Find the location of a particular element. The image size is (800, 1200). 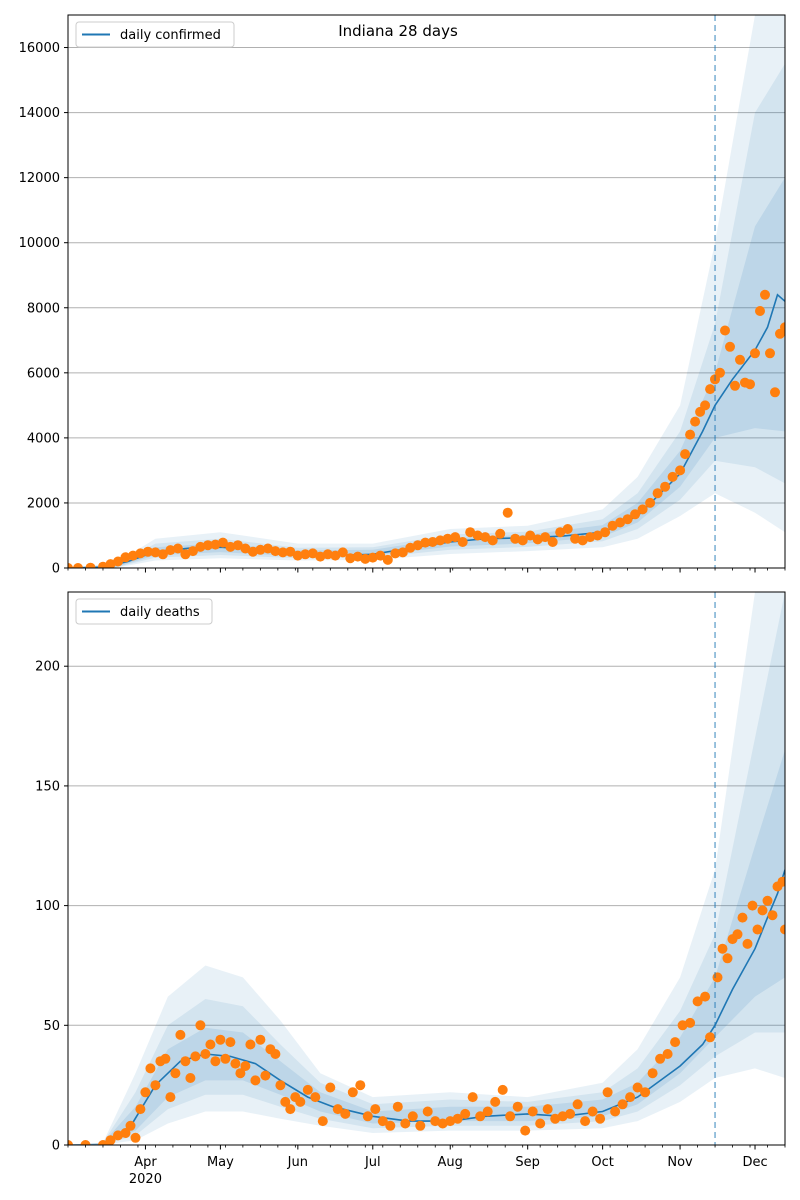

y-tick-label: 6000 is located at coordinates (43, 373).